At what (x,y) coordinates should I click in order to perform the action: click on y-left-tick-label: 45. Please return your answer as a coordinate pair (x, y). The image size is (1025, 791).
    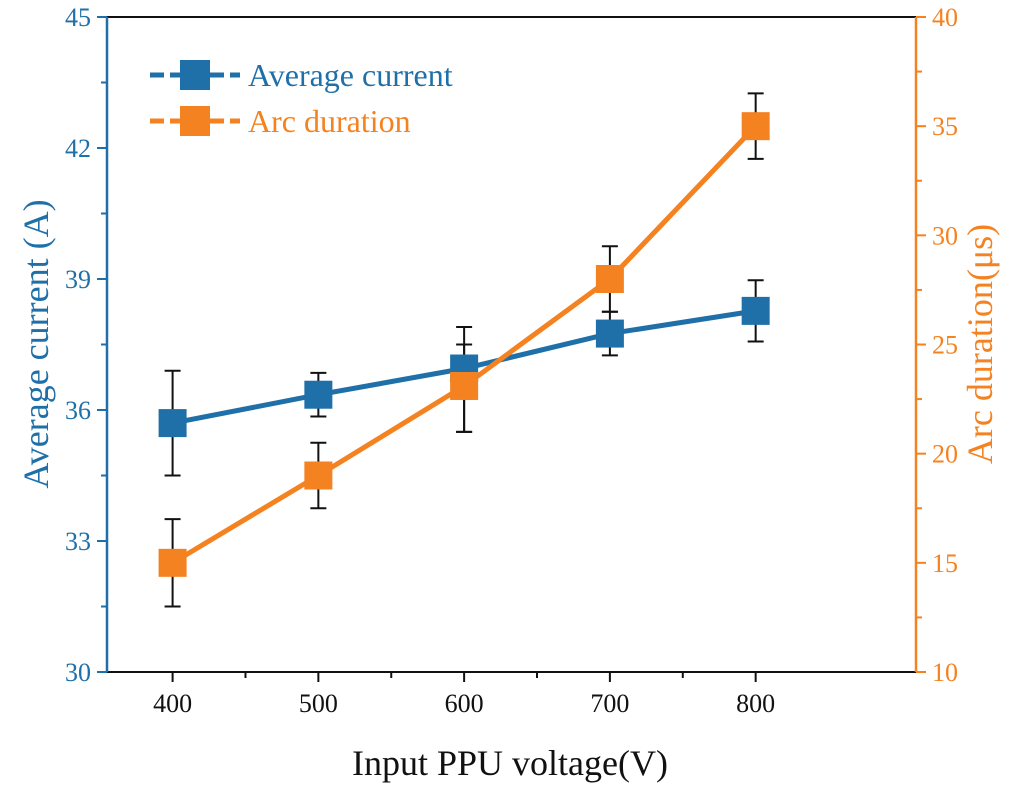
    Looking at the image, I should click on (78, 17).